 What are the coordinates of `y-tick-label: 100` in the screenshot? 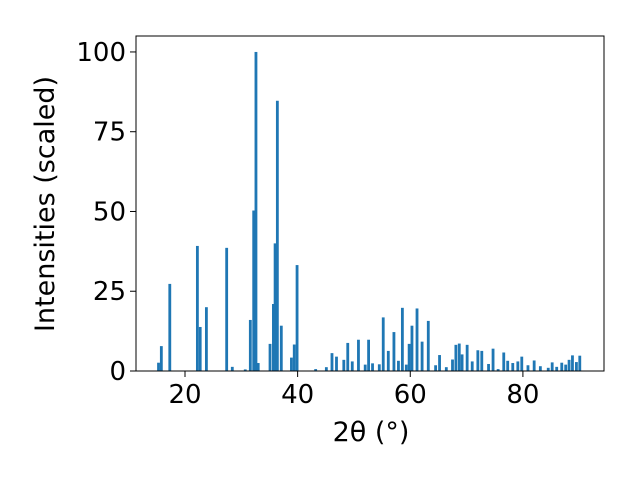 It's located at (101, 53).